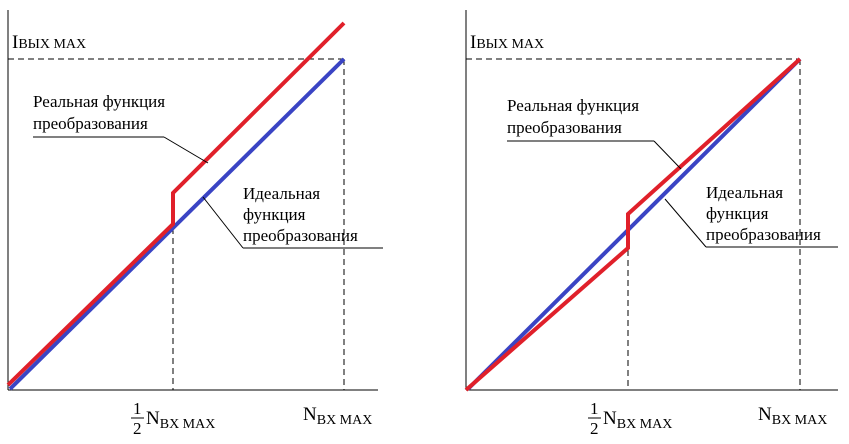 This screenshot has width=849, height=444. What do you see at coordinates (49, 42) in the screenshot?
I see `left-y-axis-label: IВЫХ MAX` at bounding box center [49, 42].